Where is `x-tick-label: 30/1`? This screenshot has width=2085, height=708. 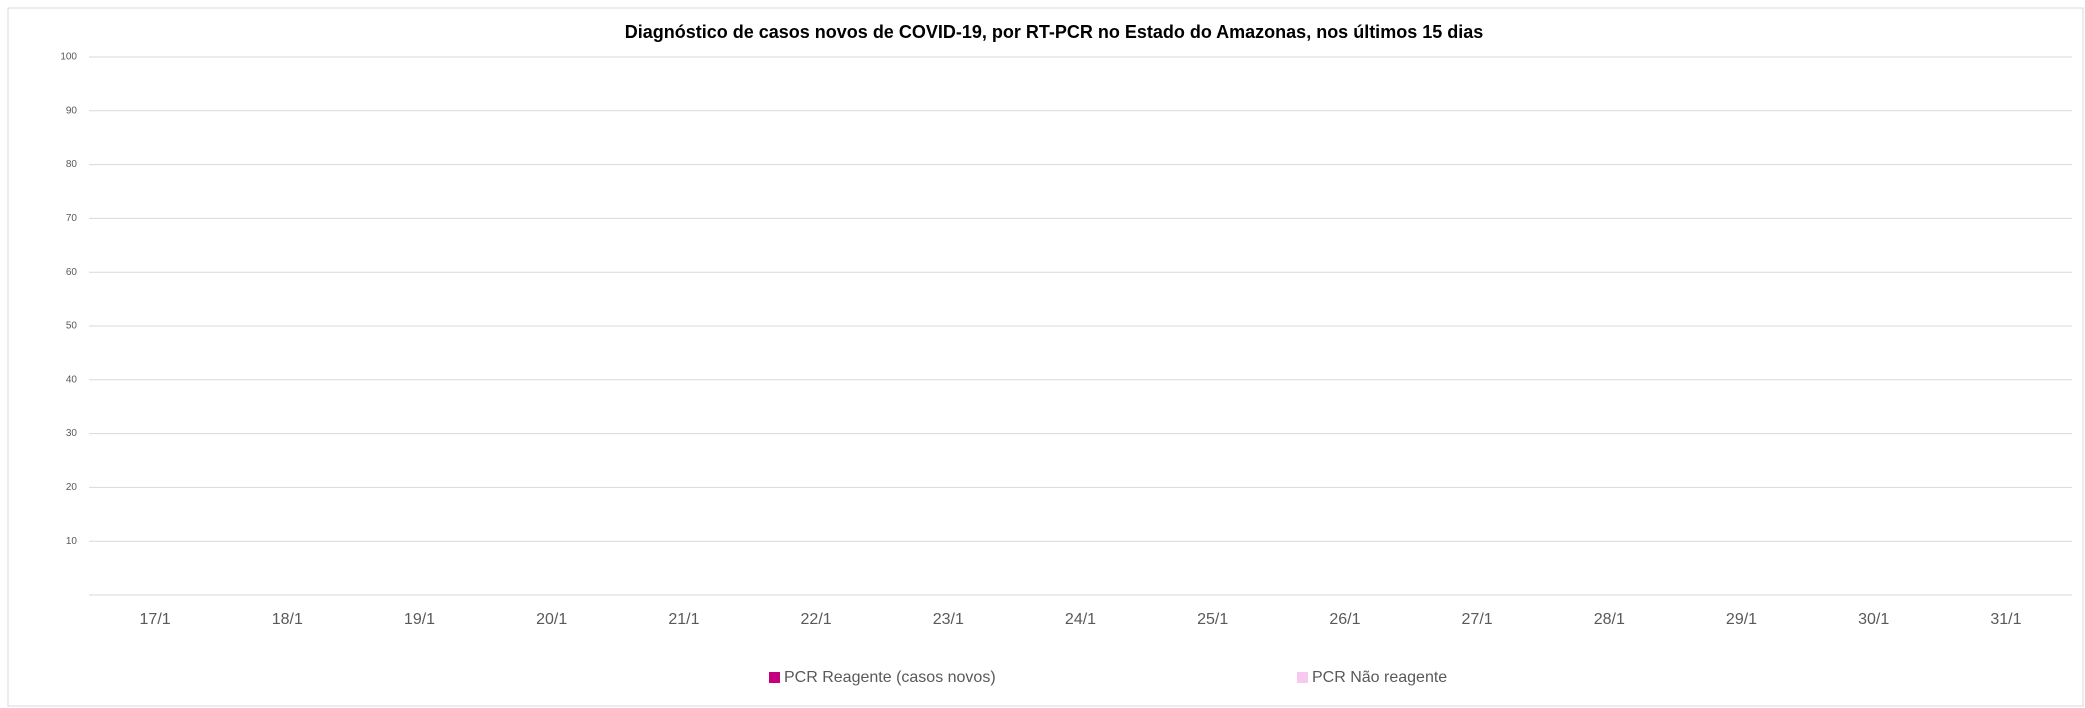 x-tick-label: 30/1 is located at coordinates (1873, 619).